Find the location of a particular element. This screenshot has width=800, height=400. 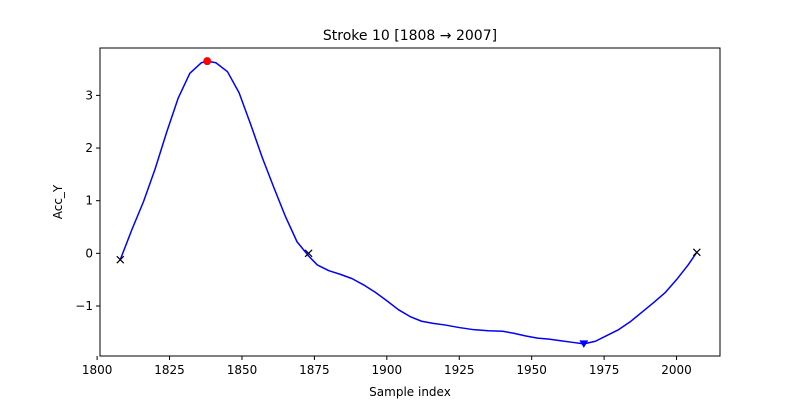

y-tick-label: −1 is located at coordinates (84, 306).